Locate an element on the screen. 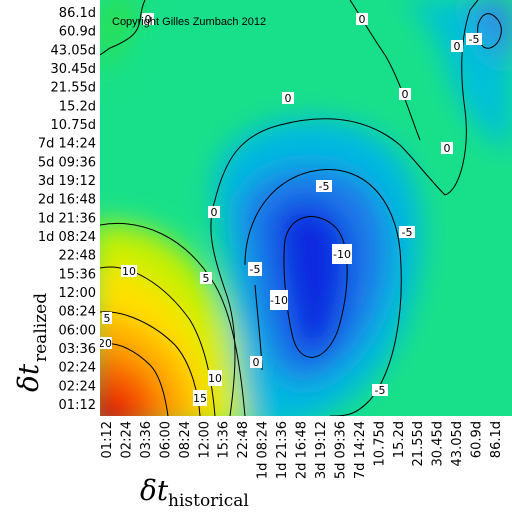 Image resolution: width=512 pixels, height=512 pixels. x-tick-label: 01:12 is located at coordinates (107, 439).